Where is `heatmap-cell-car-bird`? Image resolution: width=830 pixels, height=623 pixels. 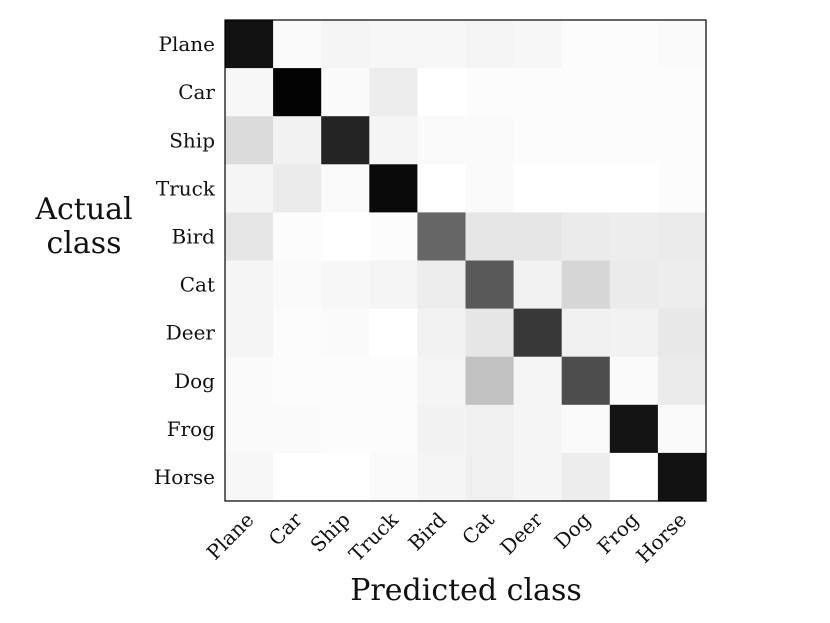
heatmap-cell-car-bird is located at coordinates (442, 92).